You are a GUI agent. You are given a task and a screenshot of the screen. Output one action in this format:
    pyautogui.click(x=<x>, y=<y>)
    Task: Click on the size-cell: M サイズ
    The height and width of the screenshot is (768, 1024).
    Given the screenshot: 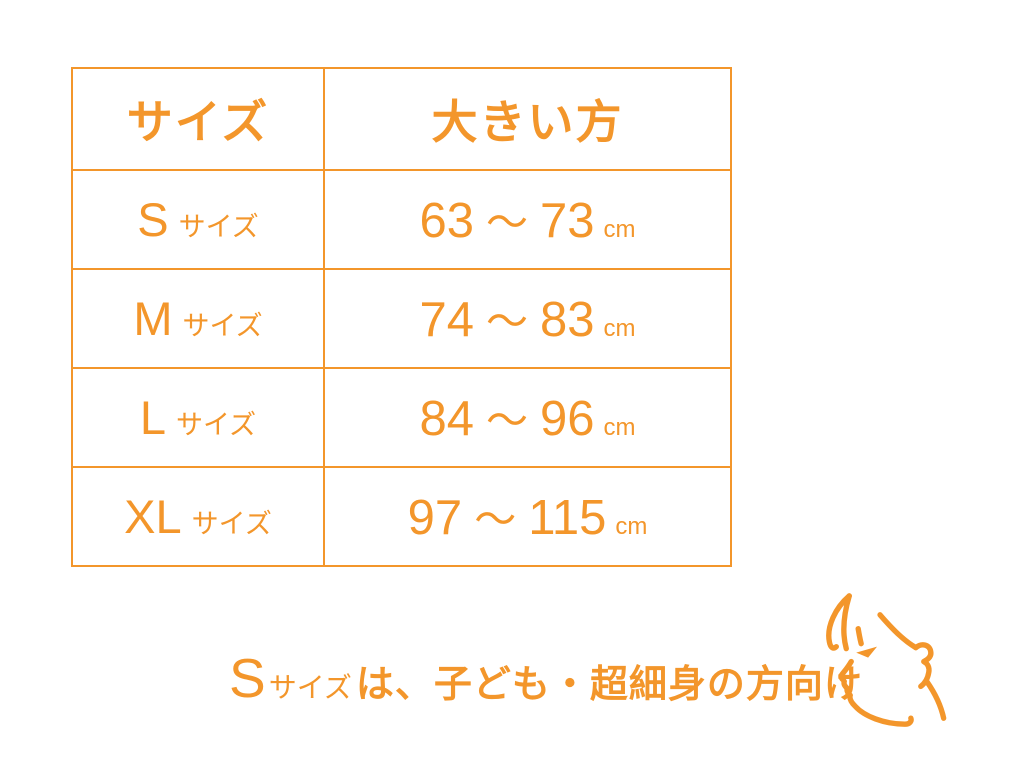 What is the action you would take?
    pyautogui.click(x=198, y=318)
    